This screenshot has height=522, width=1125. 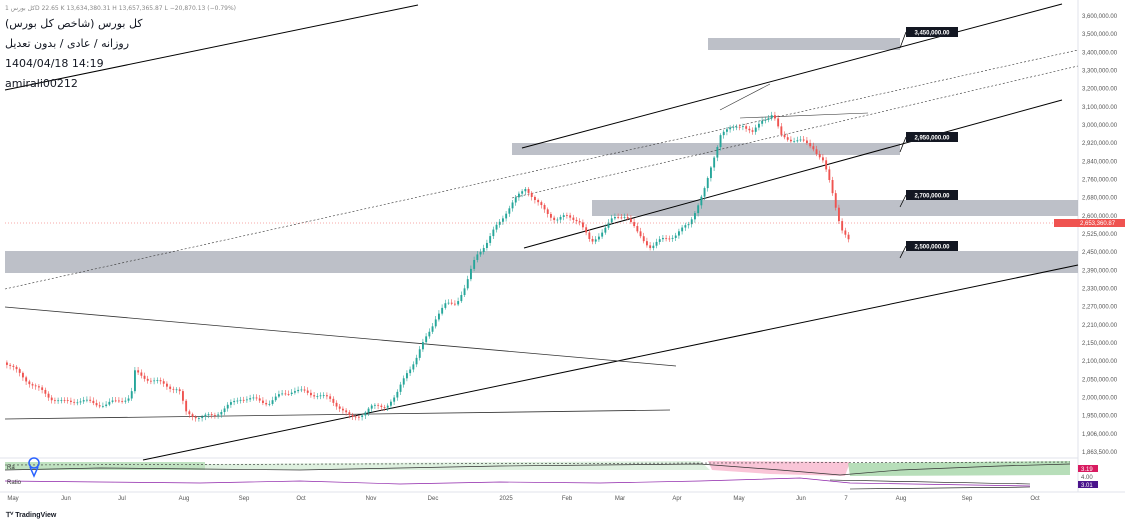 What do you see at coordinates (67, 43) in the screenshot?
I see `chart-subtitle: روزانه / عادى / بدون تعديل` at bounding box center [67, 43].